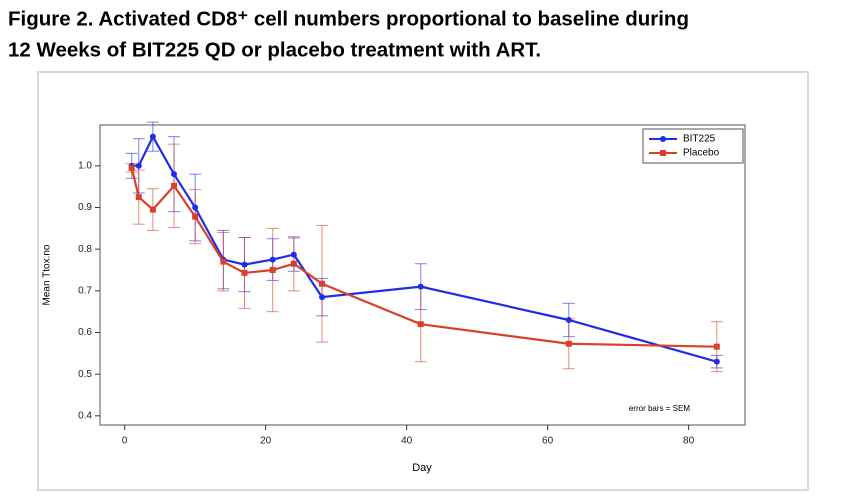  I want to click on y-tick-label: 0.9, so click(85, 207).